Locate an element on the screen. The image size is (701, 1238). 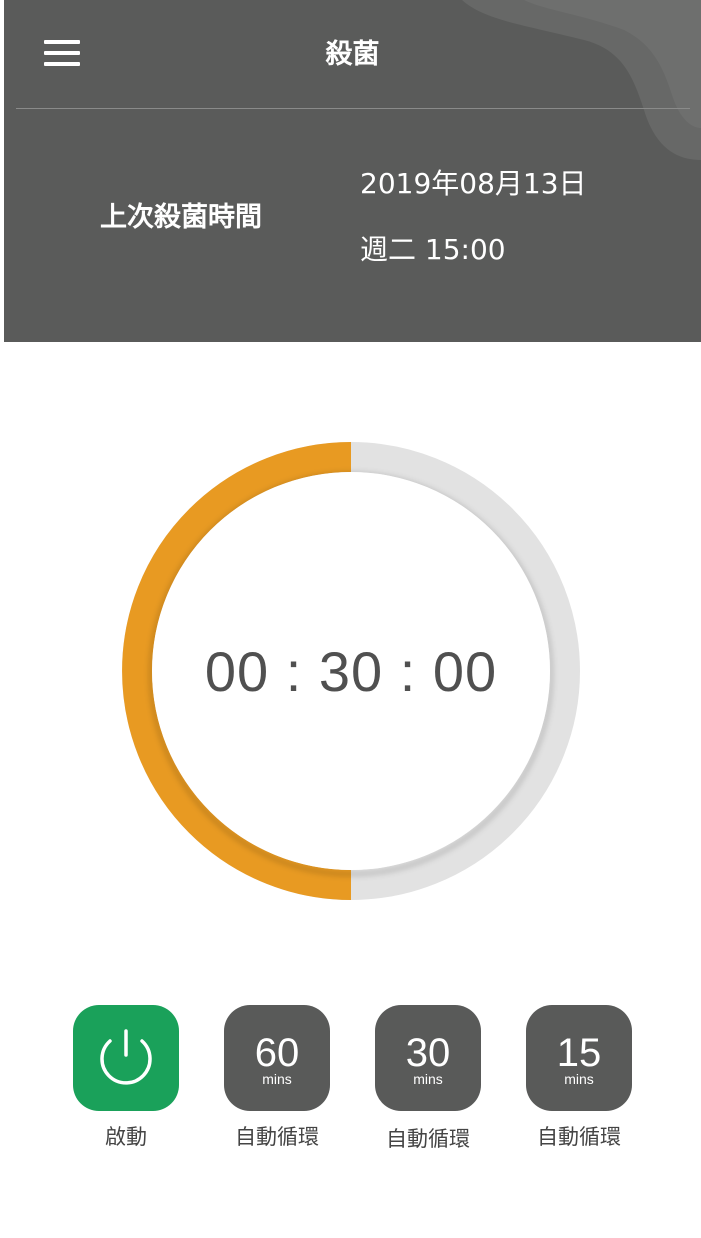
last-sterilize-label: 上次殺菌時間 is located at coordinates (181, 217).